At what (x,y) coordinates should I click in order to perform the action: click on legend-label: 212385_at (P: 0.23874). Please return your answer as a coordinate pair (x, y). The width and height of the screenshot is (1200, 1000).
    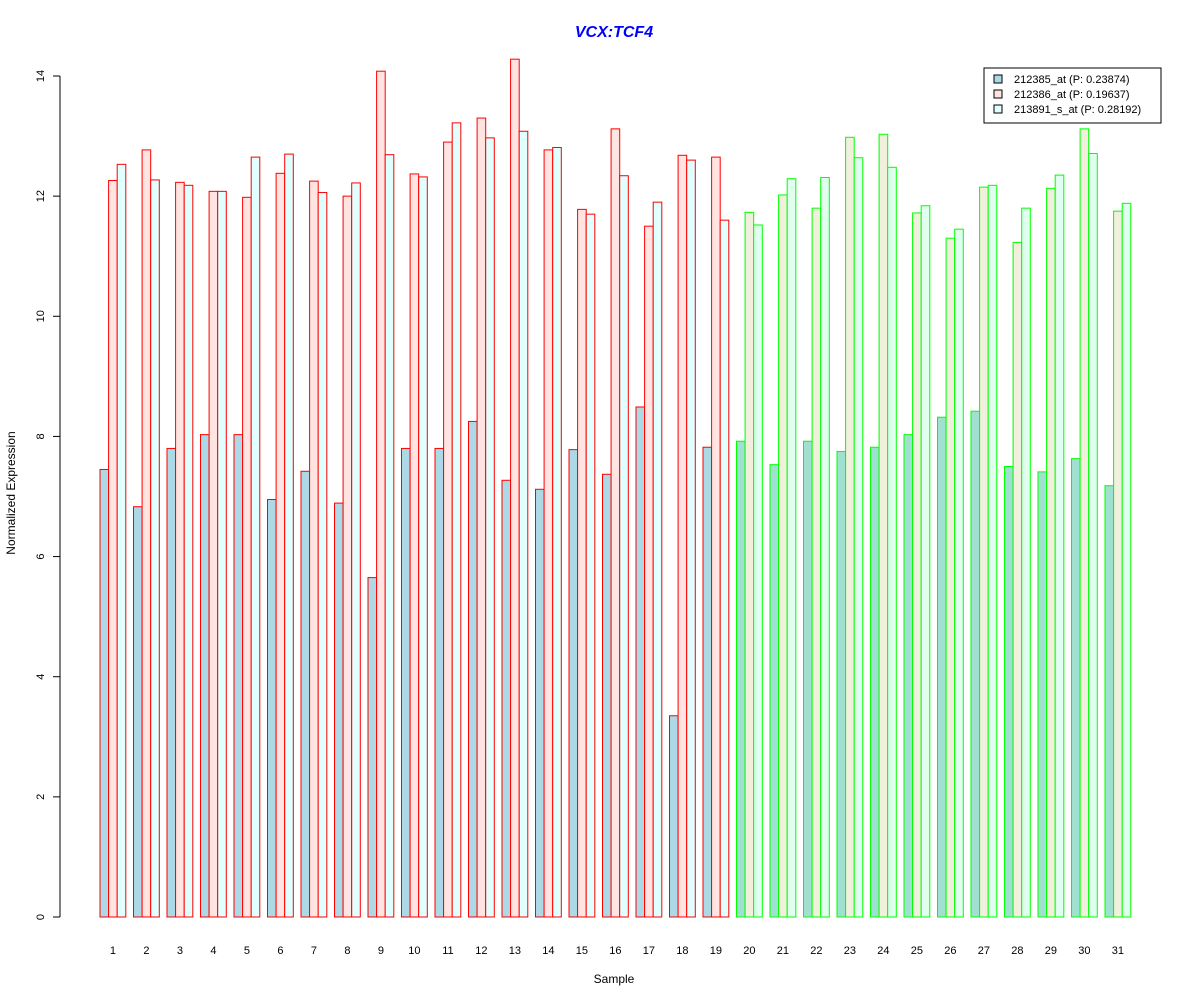
    Looking at the image, I should click on (1072, 80).